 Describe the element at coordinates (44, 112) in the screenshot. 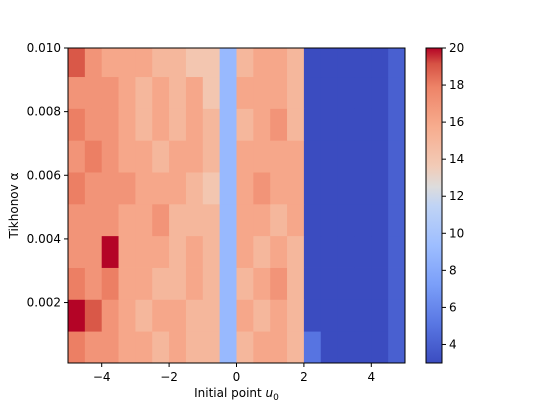

I see `y-tick-label: 0.008` at that location.